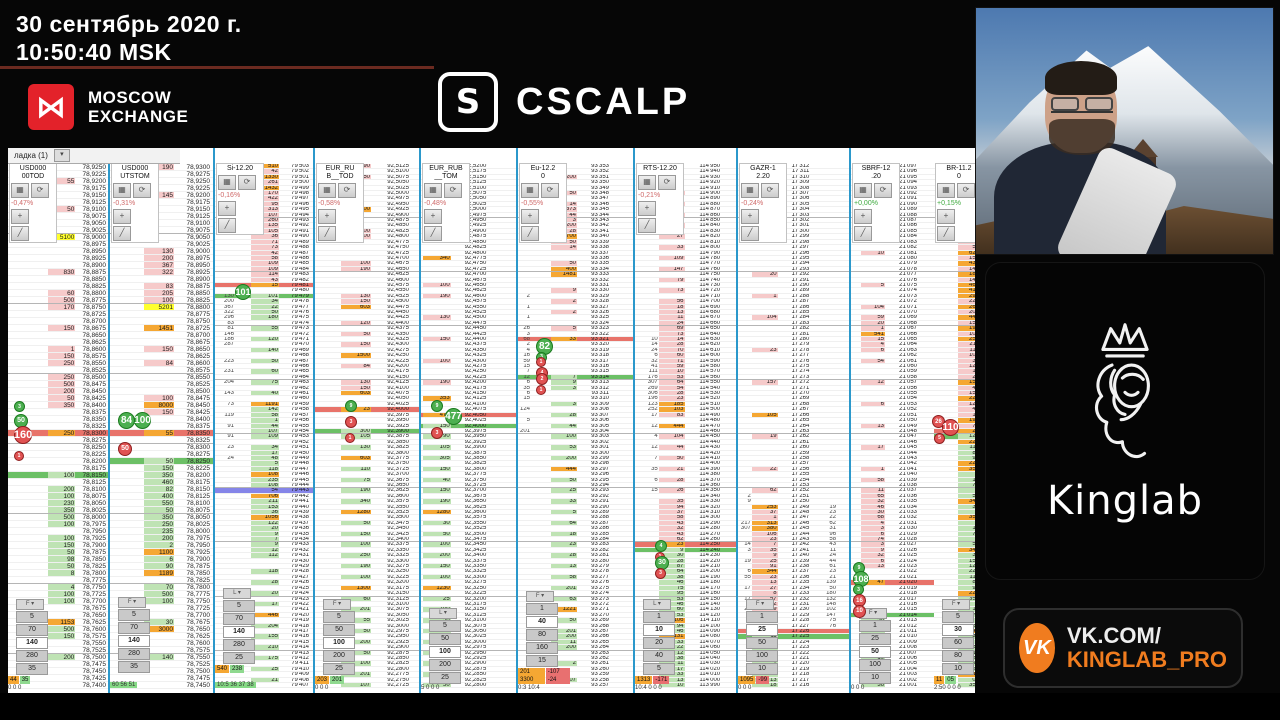  Describe the element at coordinates (367, 464) in the screenshot. I see `ladder-row: 92,3750` at that location.